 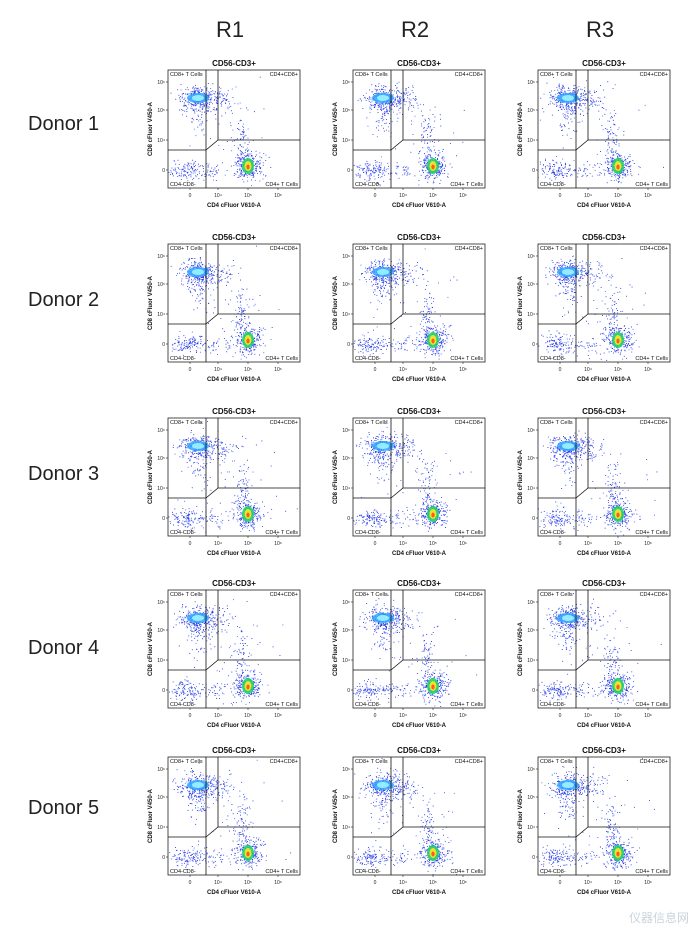 What do you see at coordinates (415, 29) in the screenshot?
I see `column-header-r2: R2` at bounding box center [415, 29].